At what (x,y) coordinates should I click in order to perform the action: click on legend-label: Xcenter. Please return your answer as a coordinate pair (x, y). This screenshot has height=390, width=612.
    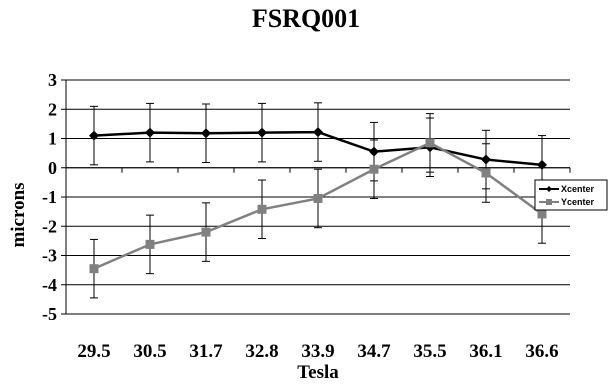
    Looking at the image, I should click on (578, 189).